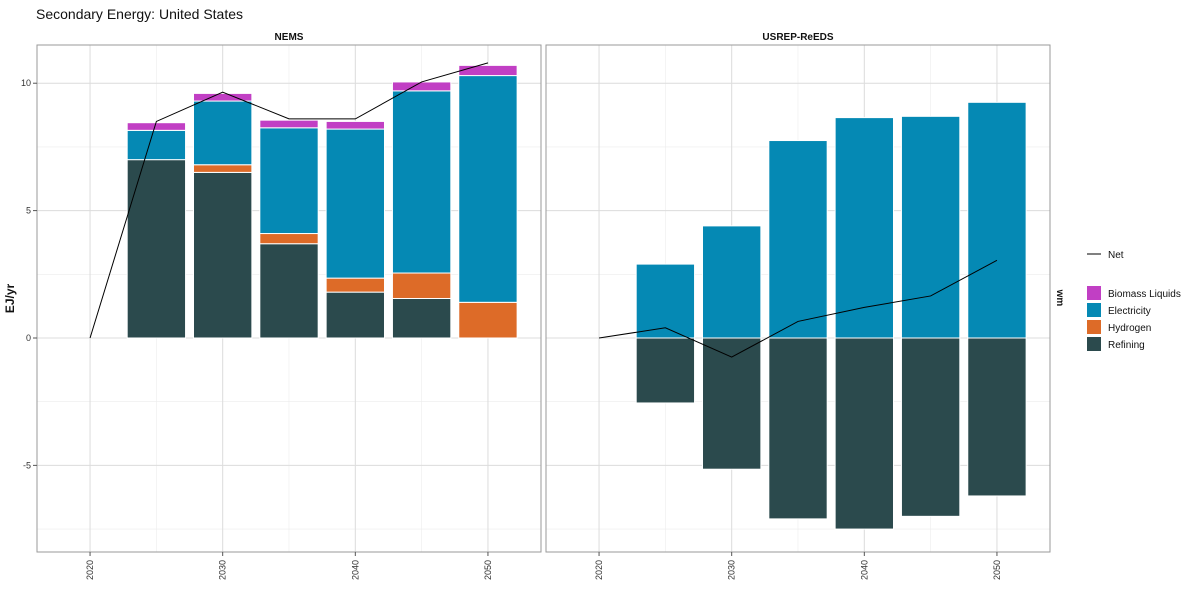 This screenshot has width=1200, height=600. What do you see at coordinates (1129, 328) in the screenshot?
I see `legend-label-hydrogen: Hydrogen` at bounding box center [1129, 328].